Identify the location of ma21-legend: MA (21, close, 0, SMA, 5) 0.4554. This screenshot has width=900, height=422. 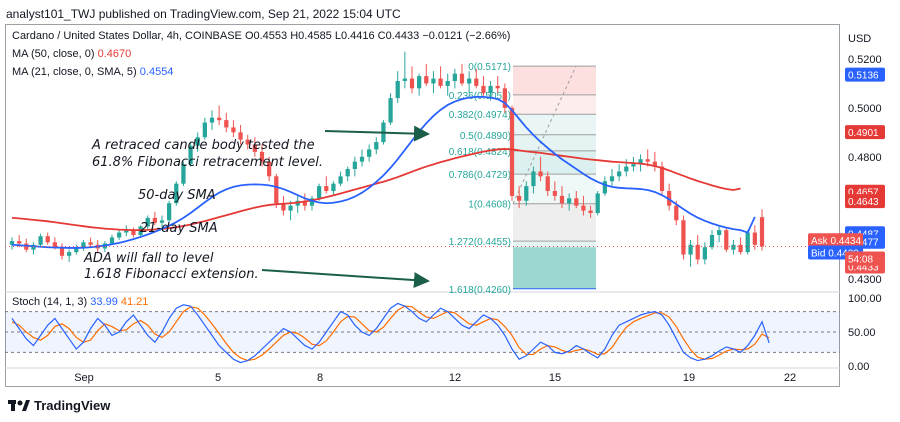
(92, 72).